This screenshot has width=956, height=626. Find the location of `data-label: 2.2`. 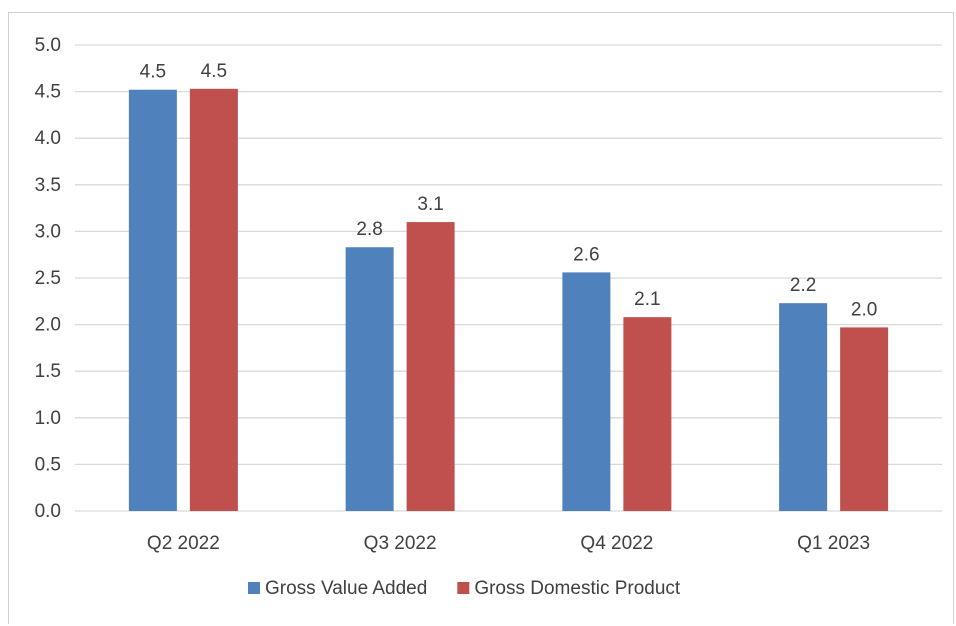

data-label: 2.2 is located at coordinates (803, 285).